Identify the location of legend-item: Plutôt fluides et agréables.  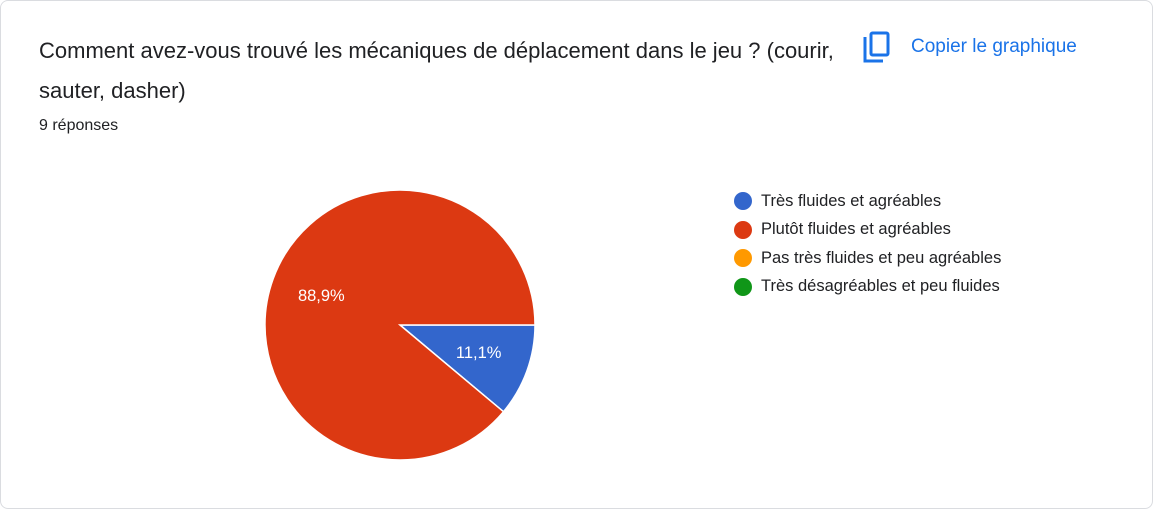
(867, 230).